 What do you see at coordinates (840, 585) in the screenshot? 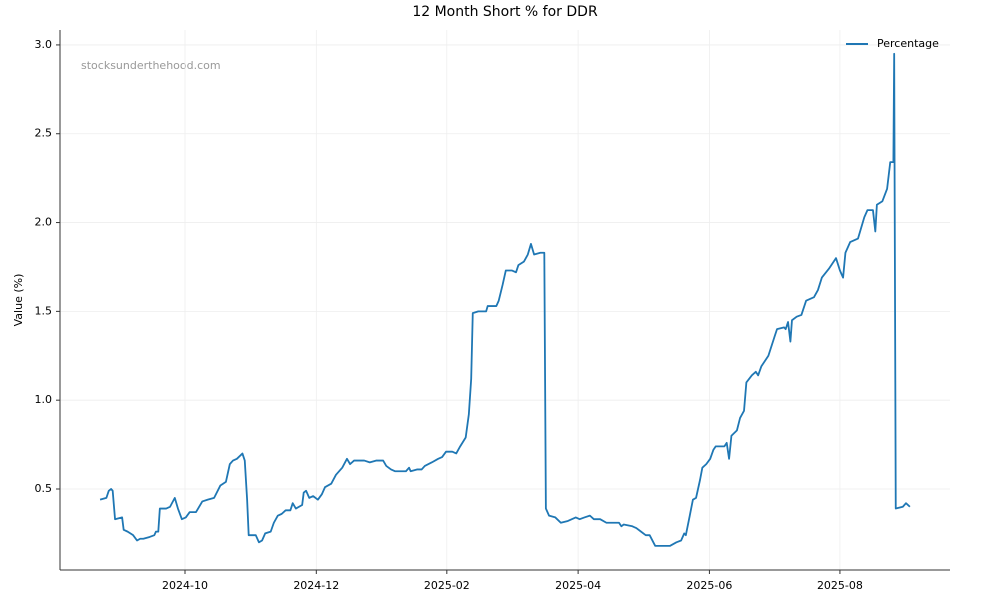
I see `x-tick-label: 2025-08` at bounding box center [840, 585].